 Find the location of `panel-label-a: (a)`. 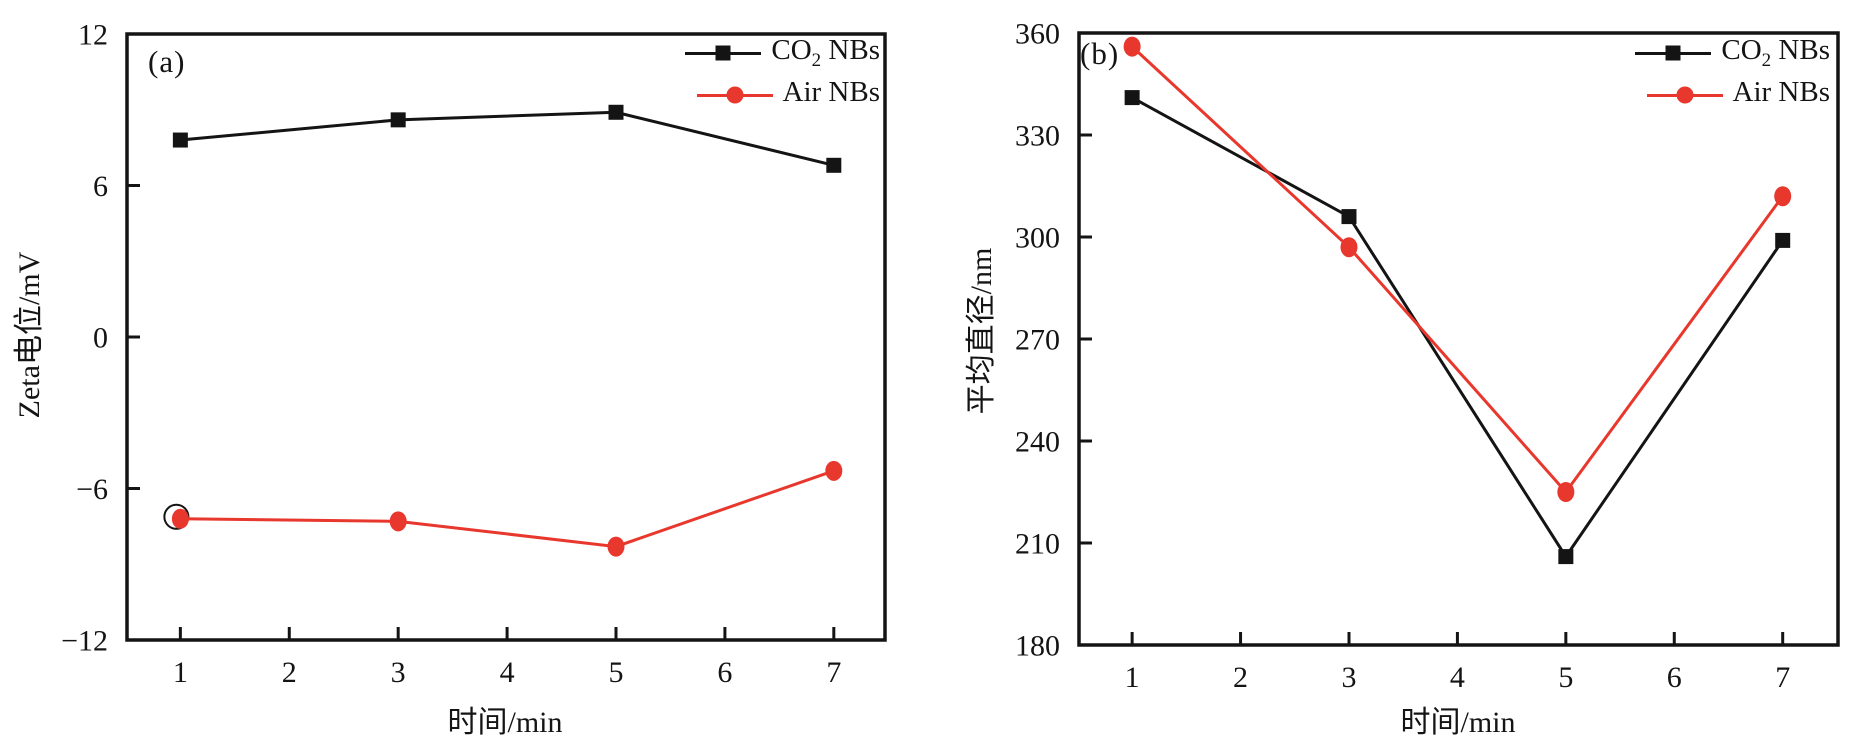

panel-label-a: (a) is located at coordinates (167, 61).